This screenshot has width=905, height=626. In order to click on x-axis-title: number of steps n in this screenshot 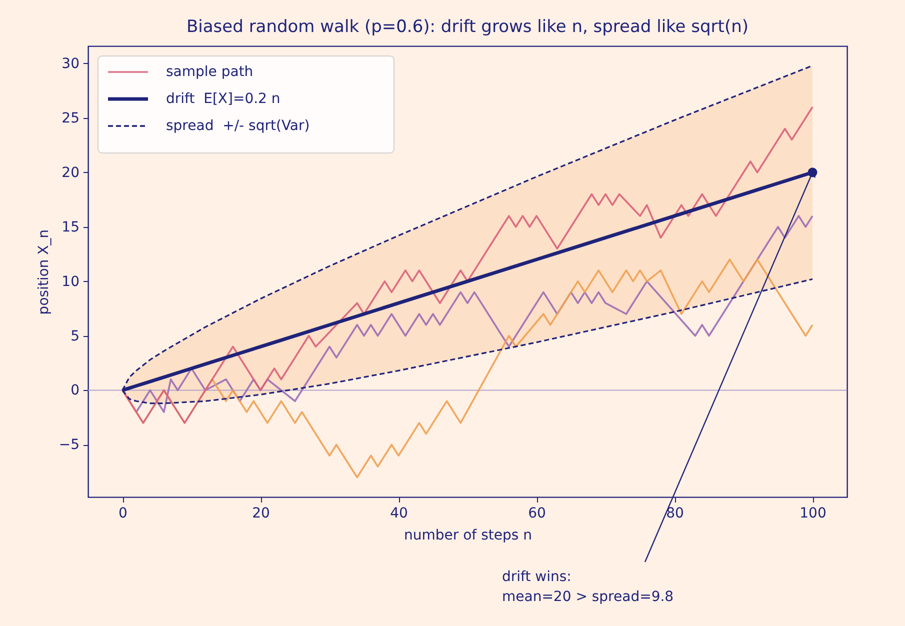, I will do `click(468, 536)`.